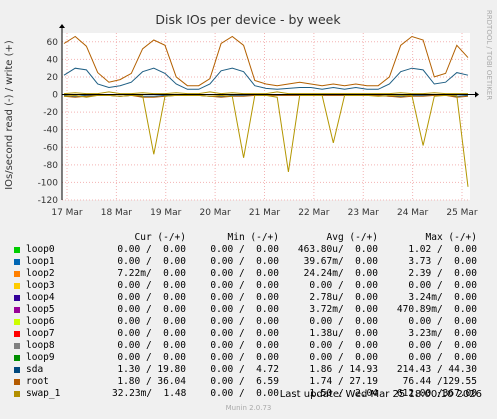  What do you see at coordinates (117, 213) in the screenshot?
I see `x-tick-label: 18 Mar` at bounding box center [117, 213].